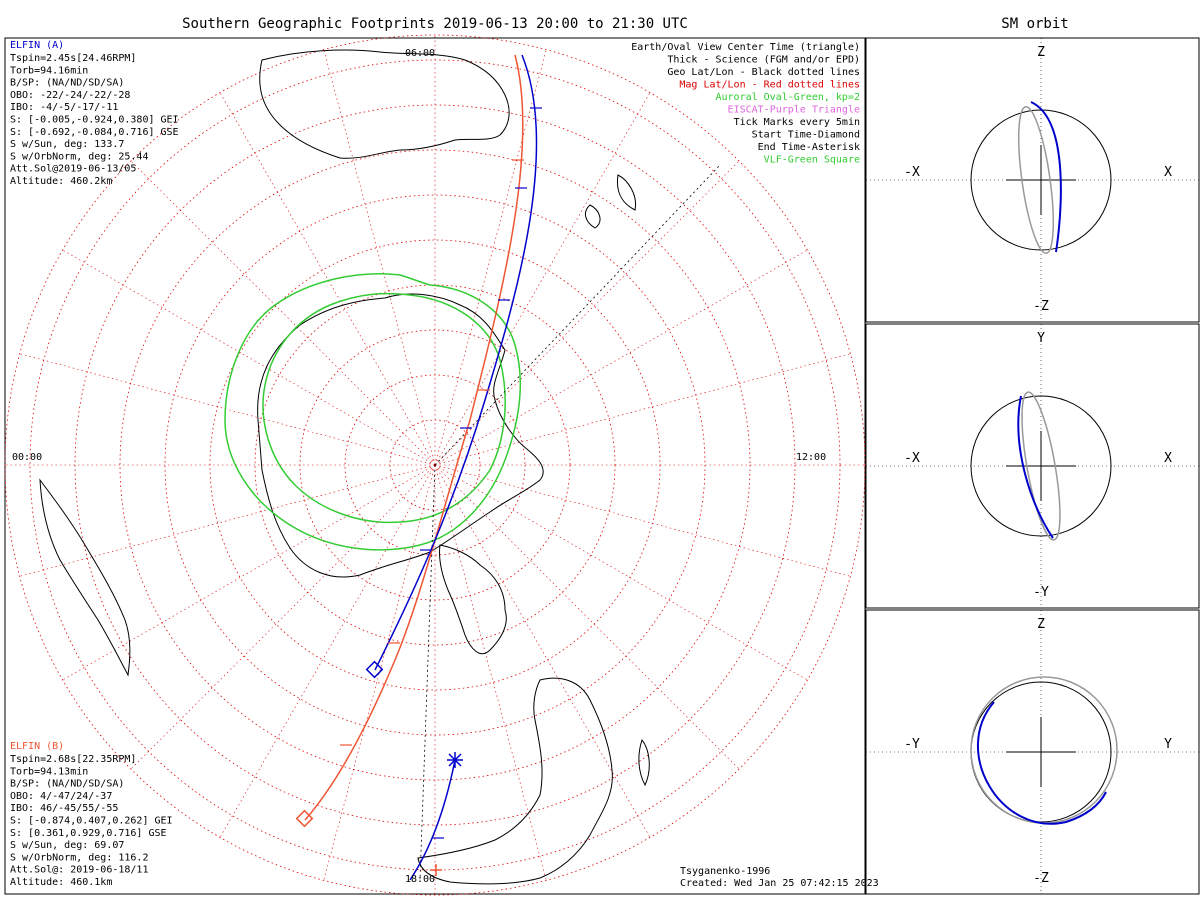 The height and width of the screenshot is (904, 1200). I want to click on legend-entry: Thick - Science (FGM and/or EPD), so click(763, 60).